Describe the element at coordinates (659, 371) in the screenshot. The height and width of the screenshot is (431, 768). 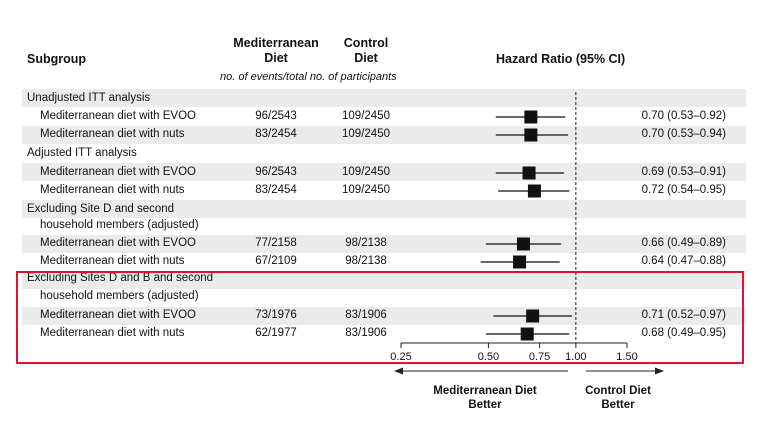
I see `arrow-right-head` at that location.